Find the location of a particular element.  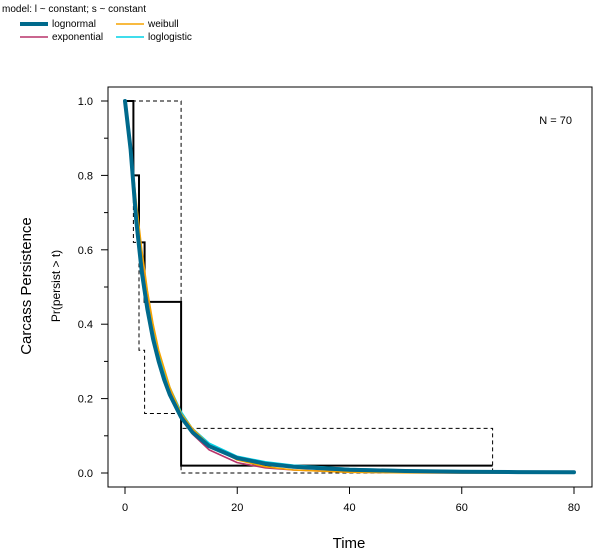

y-axis: 0.0 0.2 0.4 0.6 0.8 1.0 is located at coordinates (93, 288).